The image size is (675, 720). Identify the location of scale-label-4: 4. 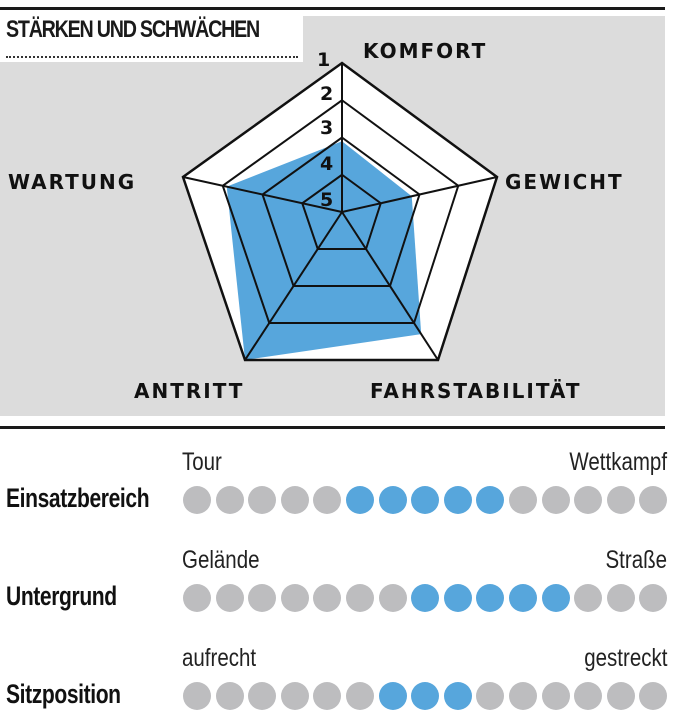
(326, 164).